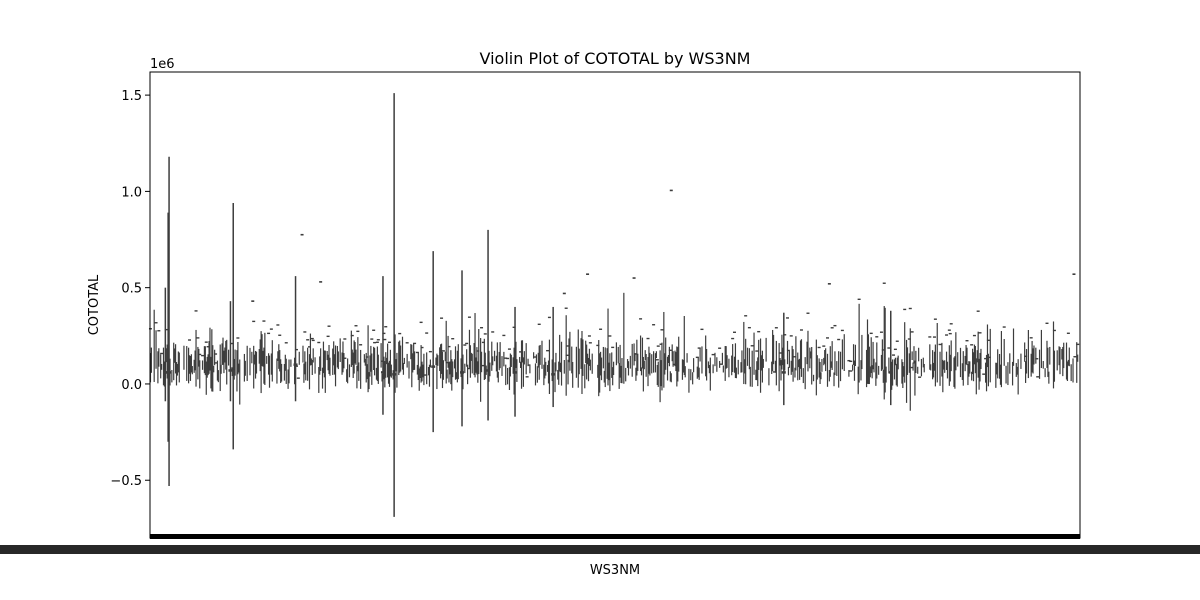 The image size is (1200, 600). I want to click on x-tick-marks-band, so click(615, 536).